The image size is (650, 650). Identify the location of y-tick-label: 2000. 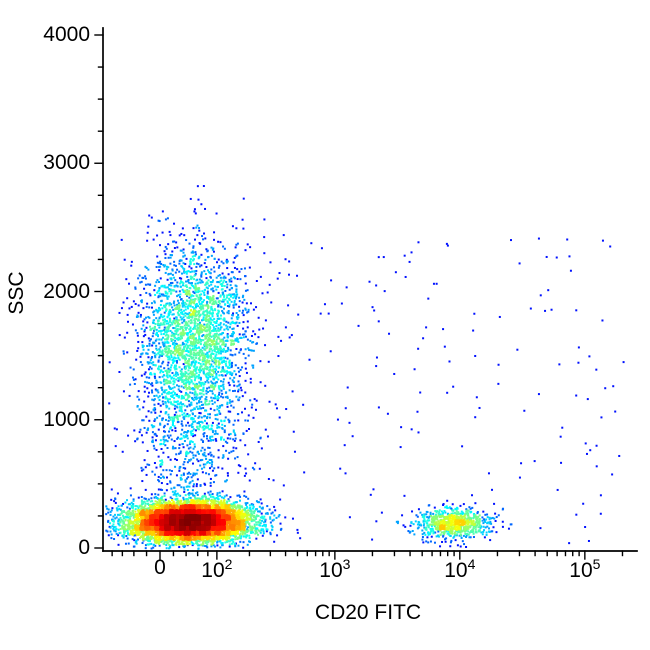
(66, 291).